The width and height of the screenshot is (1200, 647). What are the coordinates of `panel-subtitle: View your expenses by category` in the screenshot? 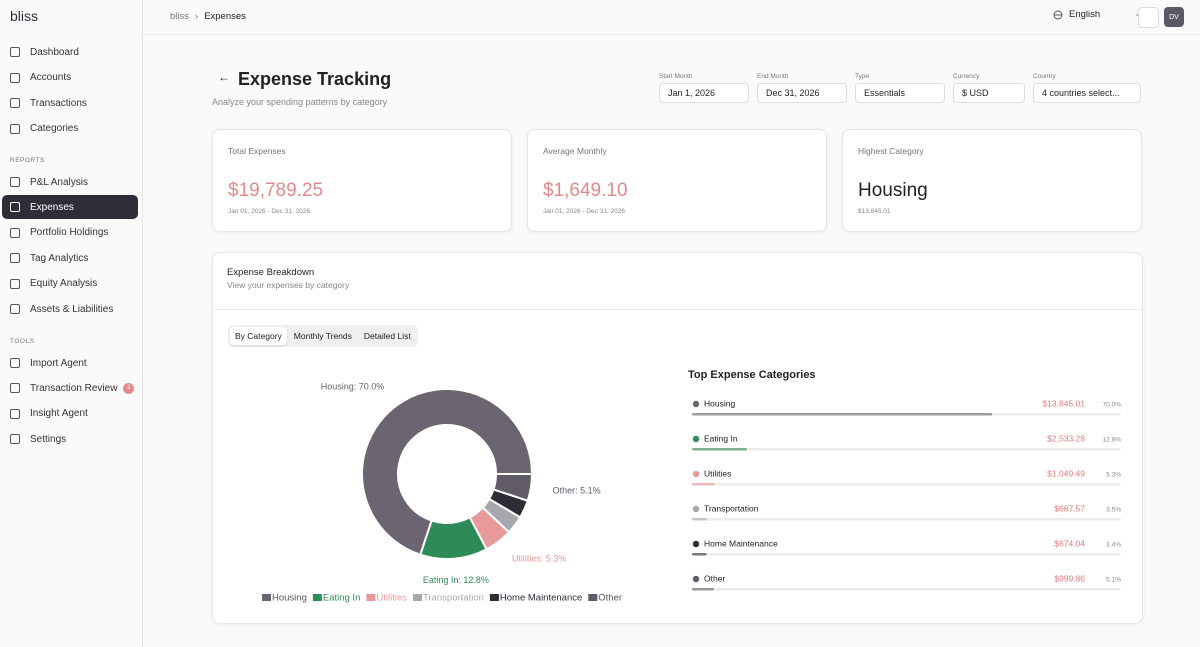 It's located at (288, 285).